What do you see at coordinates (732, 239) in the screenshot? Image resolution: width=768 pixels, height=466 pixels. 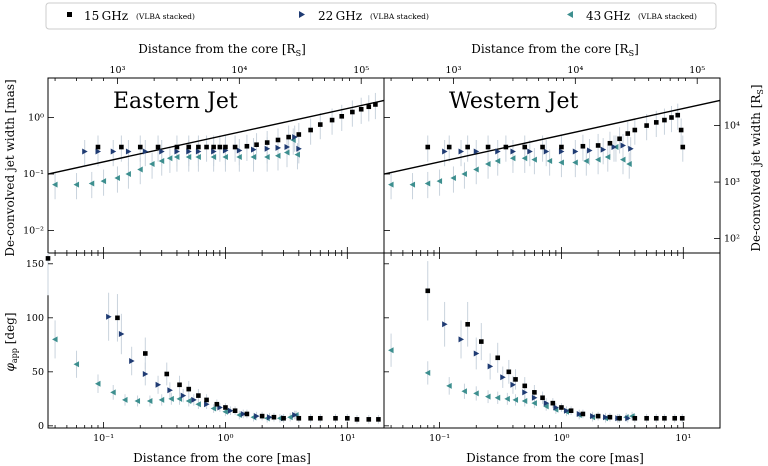 I see `right-y-tick-label: 10²` at bounding box center [732, 239].